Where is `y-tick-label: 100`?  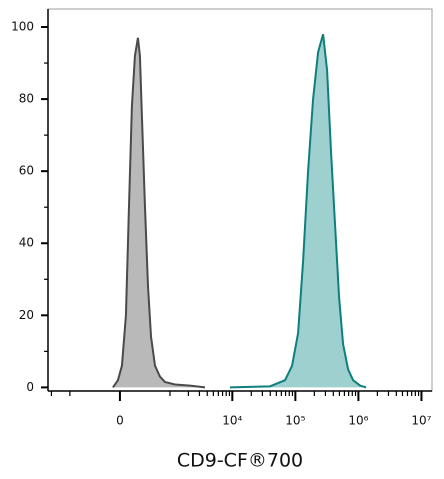
y-tick-label: 100 is located at coordinates (22, 27).